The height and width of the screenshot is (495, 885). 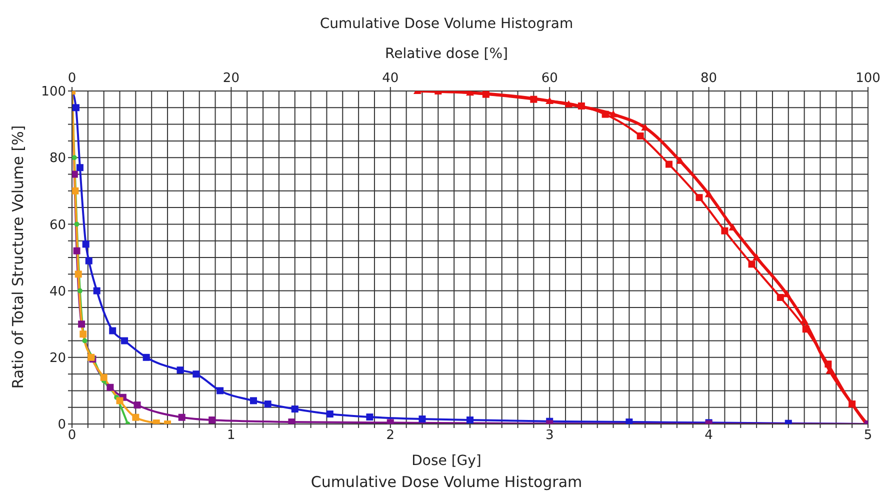 What do you see at coordinates (18, 257) in the screenshot?
I see `y-axis-title: Ratio of Total Structure Volume [%]` at bounding box center [18, 257].